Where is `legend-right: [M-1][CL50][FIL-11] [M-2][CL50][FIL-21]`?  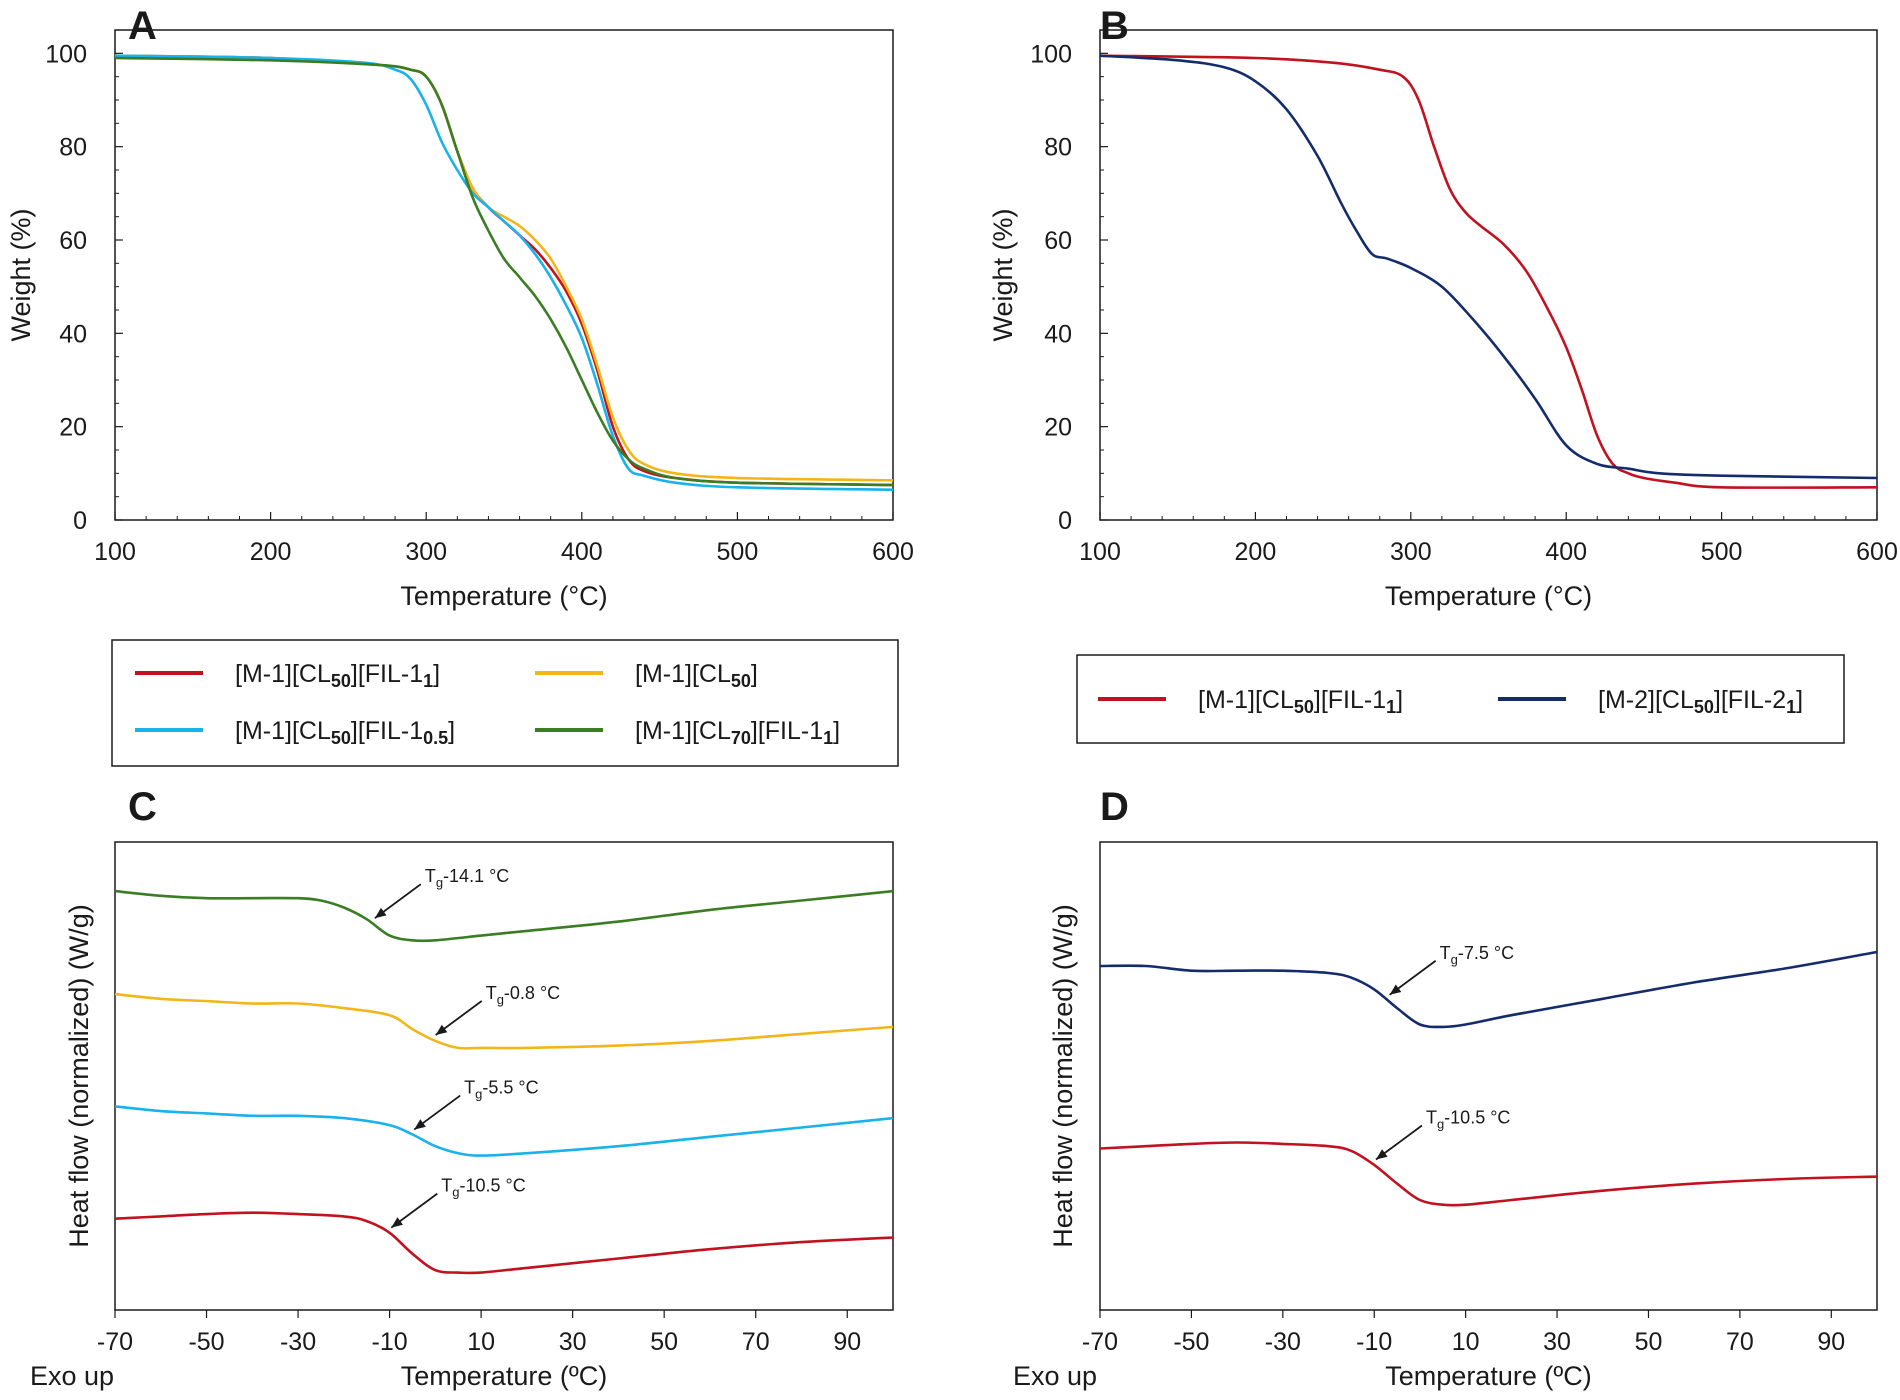 legend-right: [M-1][CL50][FIL-11] [M-2][CL50][FIL-21] is located at coordinates (1460, 699).